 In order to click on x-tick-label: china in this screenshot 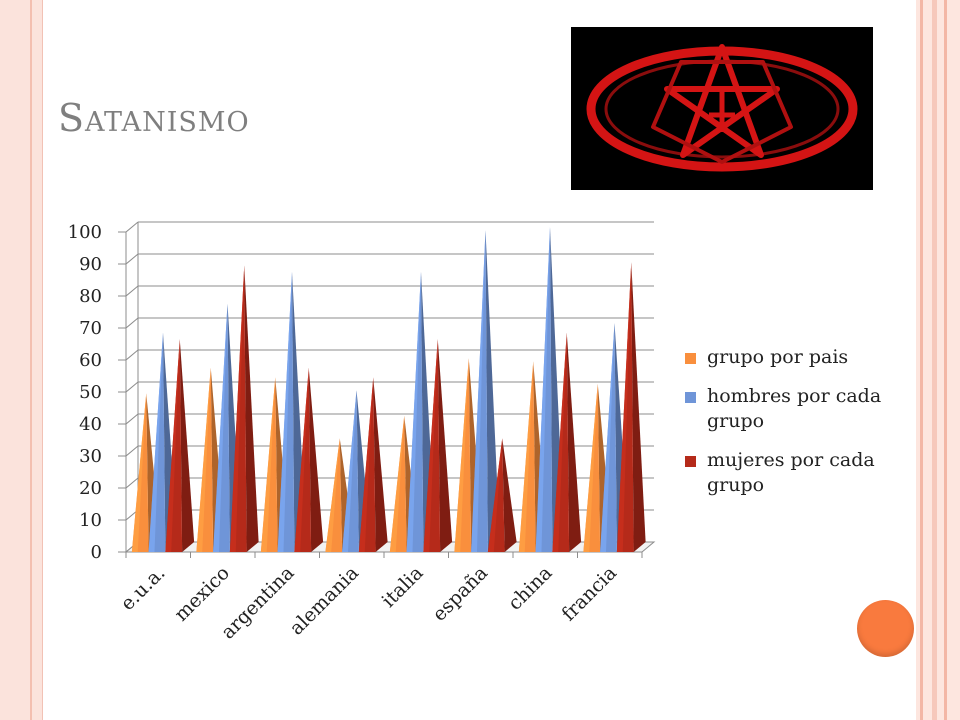, I will do `click(530, 588)`.